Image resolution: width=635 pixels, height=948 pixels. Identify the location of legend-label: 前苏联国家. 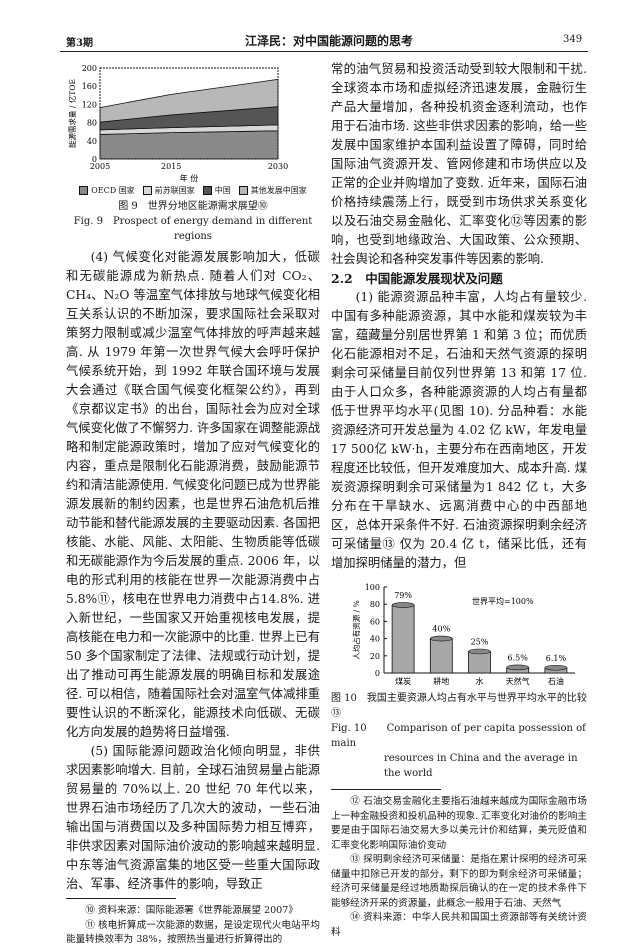
(174, 190).